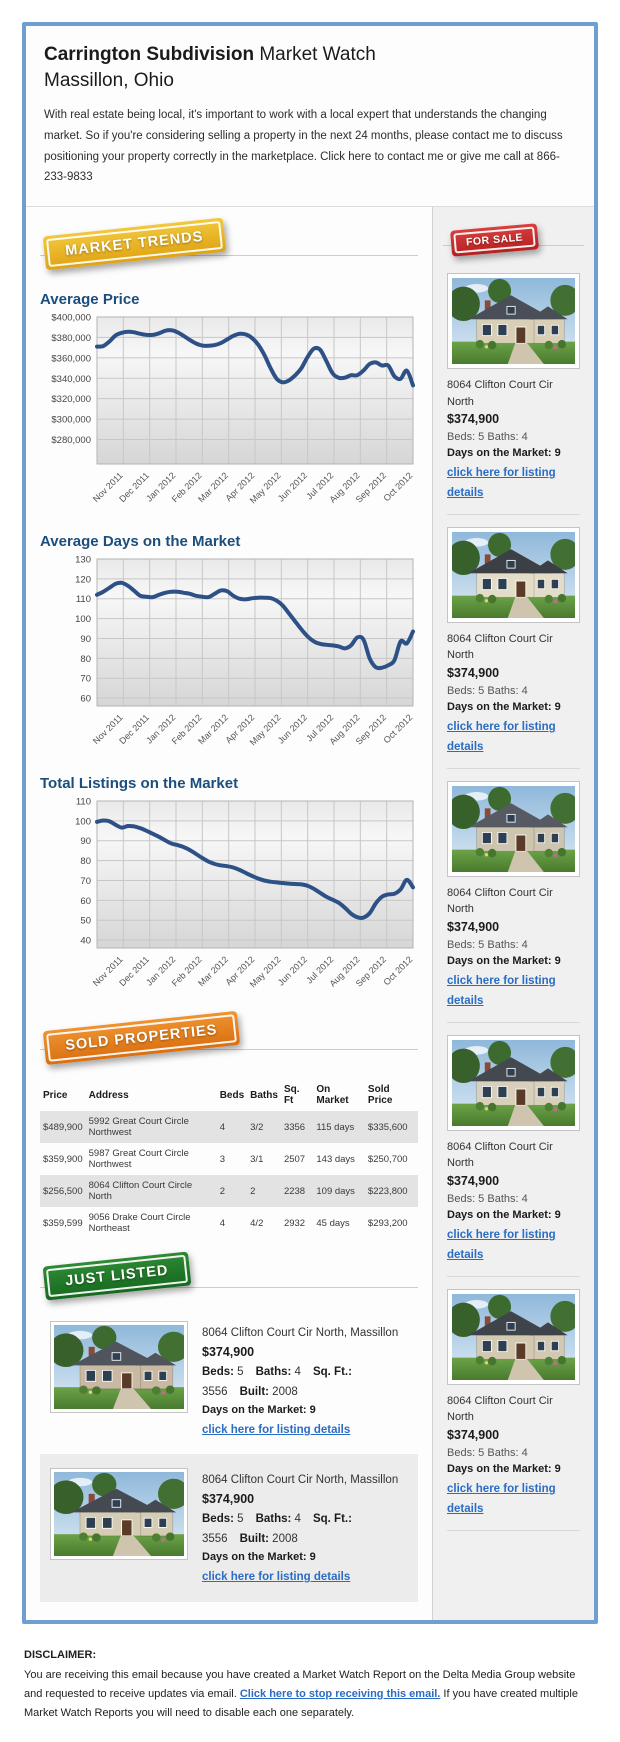 This screenshot has height=1742, width=620. I want to click on sold-table-cell: 115 days, so click(339, 1127).